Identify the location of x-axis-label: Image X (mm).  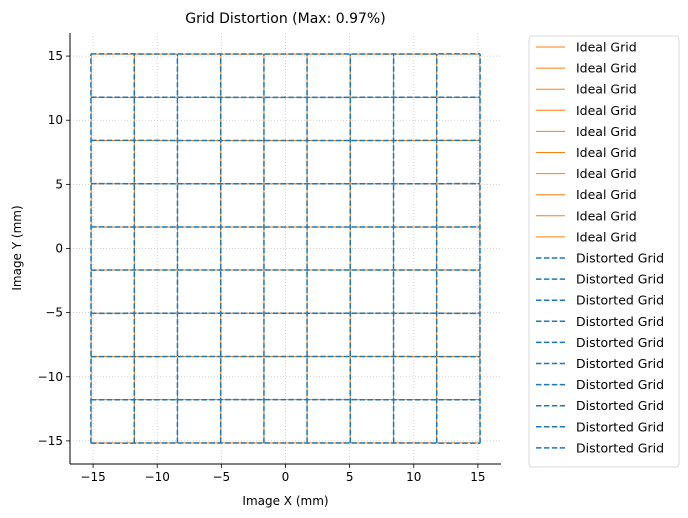
(285, 501).